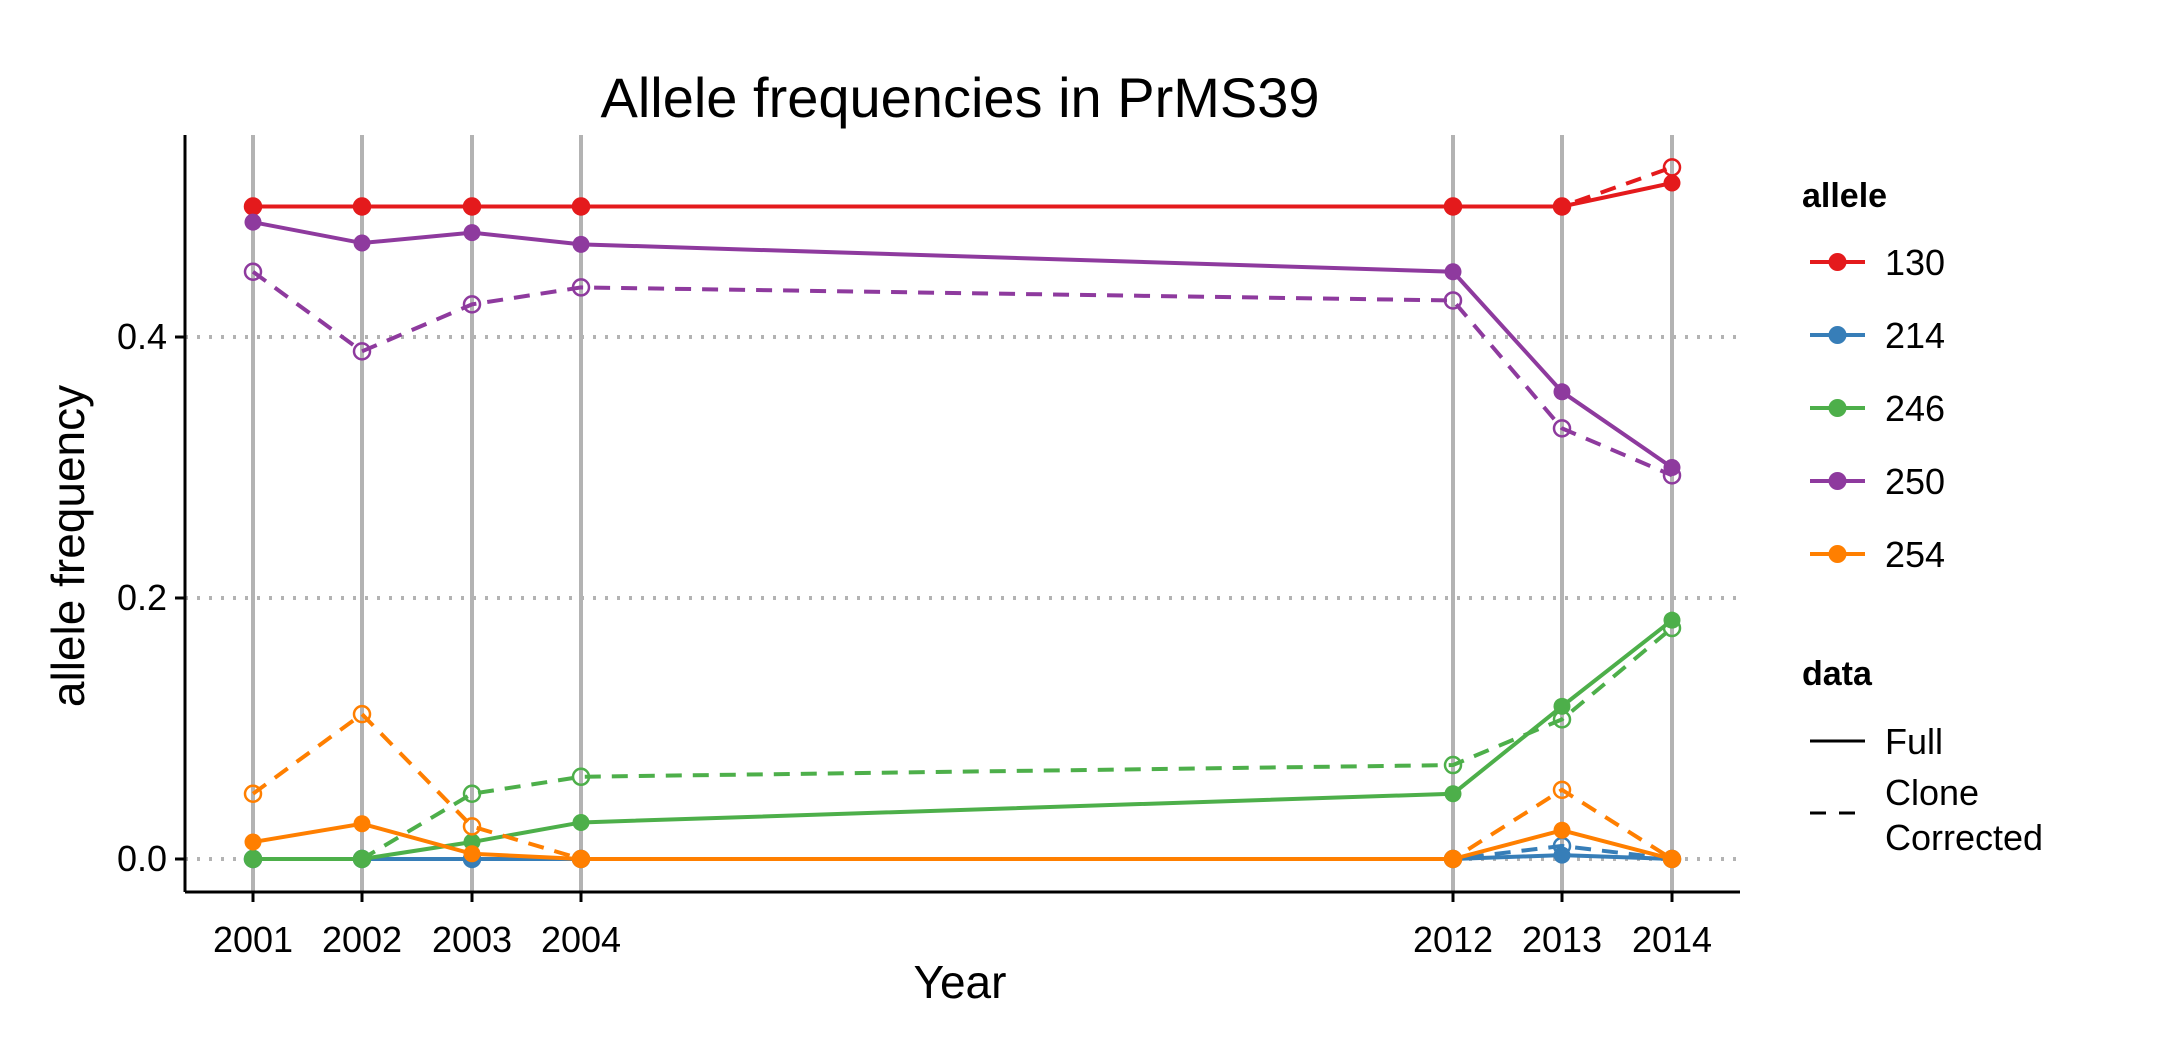 The height and width of the screenshot is (1039, 2161). I want to click on y-tick-label: 0.2, so click(142, 597).